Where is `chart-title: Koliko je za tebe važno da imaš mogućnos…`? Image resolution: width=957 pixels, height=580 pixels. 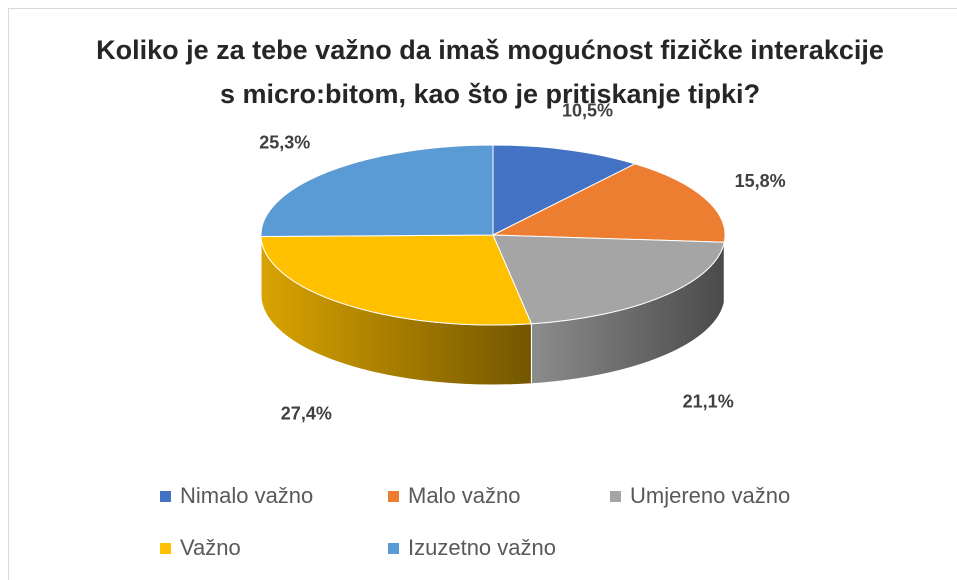
chart-title: Koliko je za tebe važno da imaš mogućnos… is located at coordinates (490, 72).